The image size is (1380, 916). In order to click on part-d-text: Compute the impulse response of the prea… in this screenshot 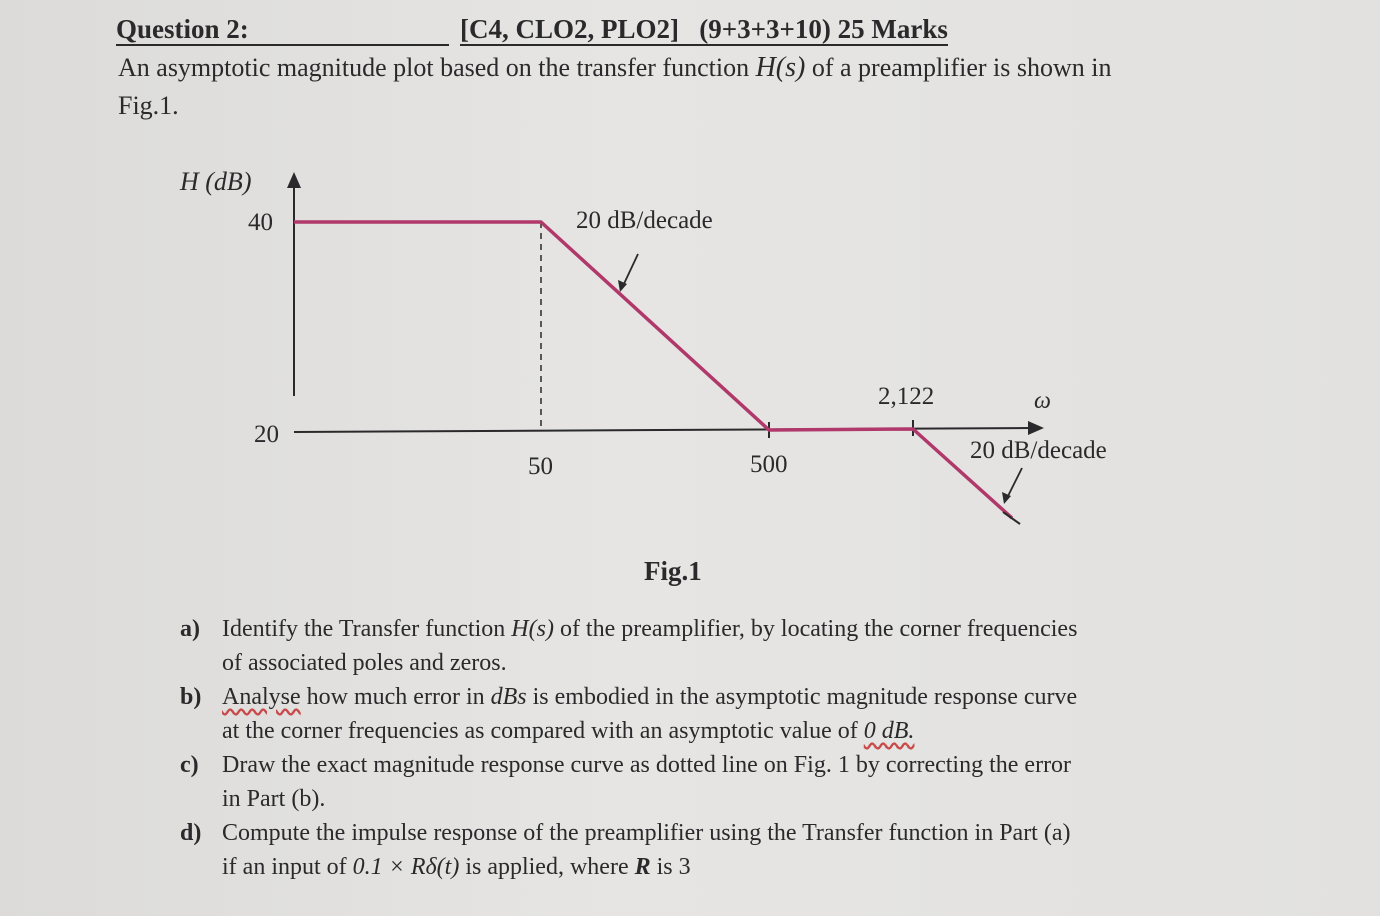, I will do `click(646, 850)`.